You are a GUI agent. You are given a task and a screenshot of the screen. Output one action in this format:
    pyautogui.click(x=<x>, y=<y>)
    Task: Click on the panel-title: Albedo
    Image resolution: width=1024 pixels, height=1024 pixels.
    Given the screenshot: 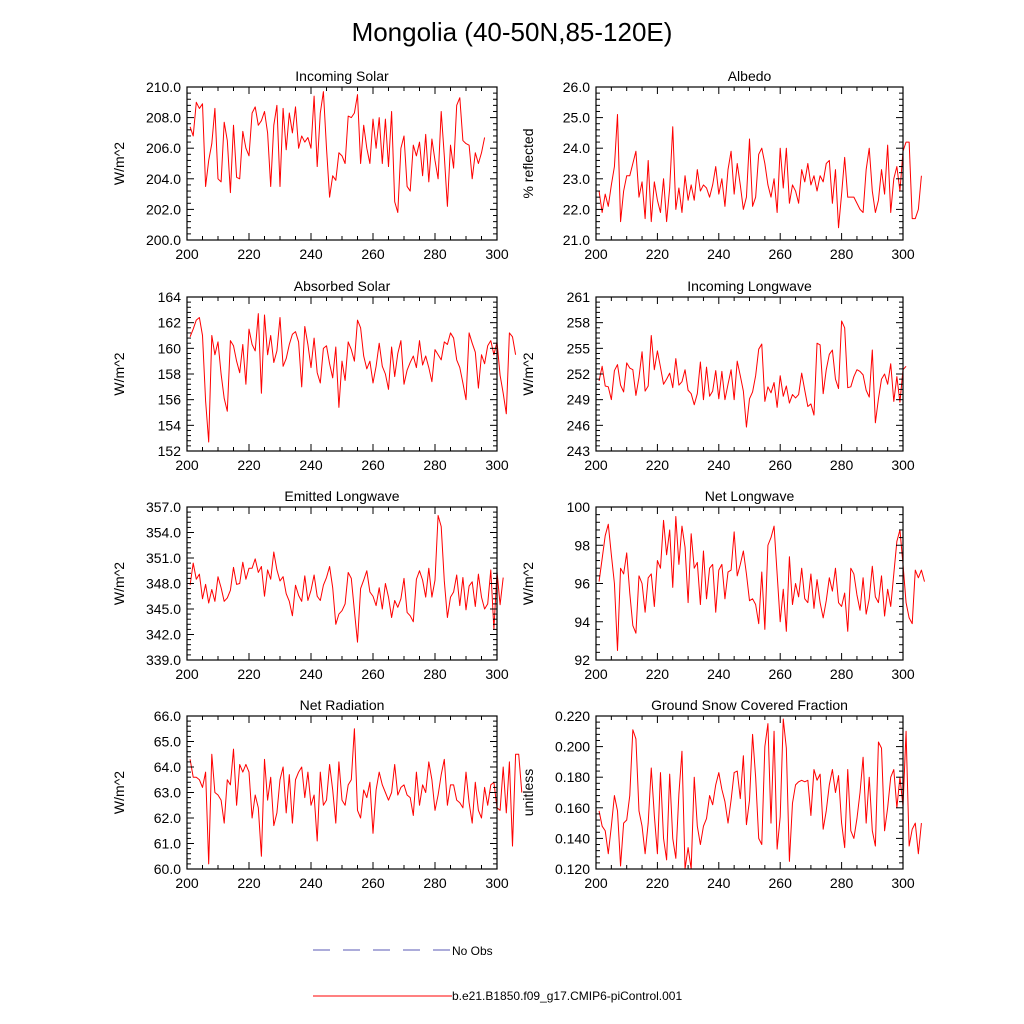 What is the action you would take?
    pyautogui.click(x=750, y=76)
    